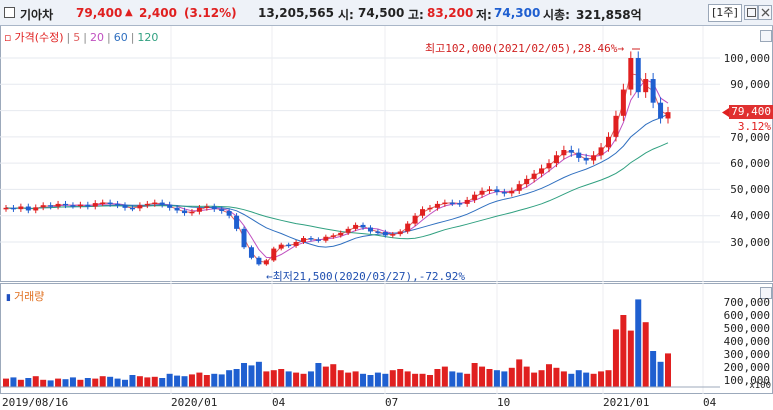 This screenshot has height=410, width=773. What do you see at coordinates (148, 37) in the screenshot?
I see `legend-ma120: 120` at bounding box center [148, 37].